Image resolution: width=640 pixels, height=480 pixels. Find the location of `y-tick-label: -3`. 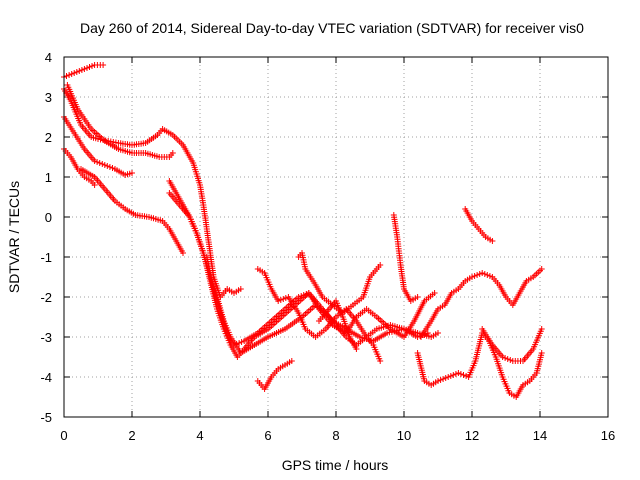

y-tick-label: -3 is located at coordinates (46, 337).